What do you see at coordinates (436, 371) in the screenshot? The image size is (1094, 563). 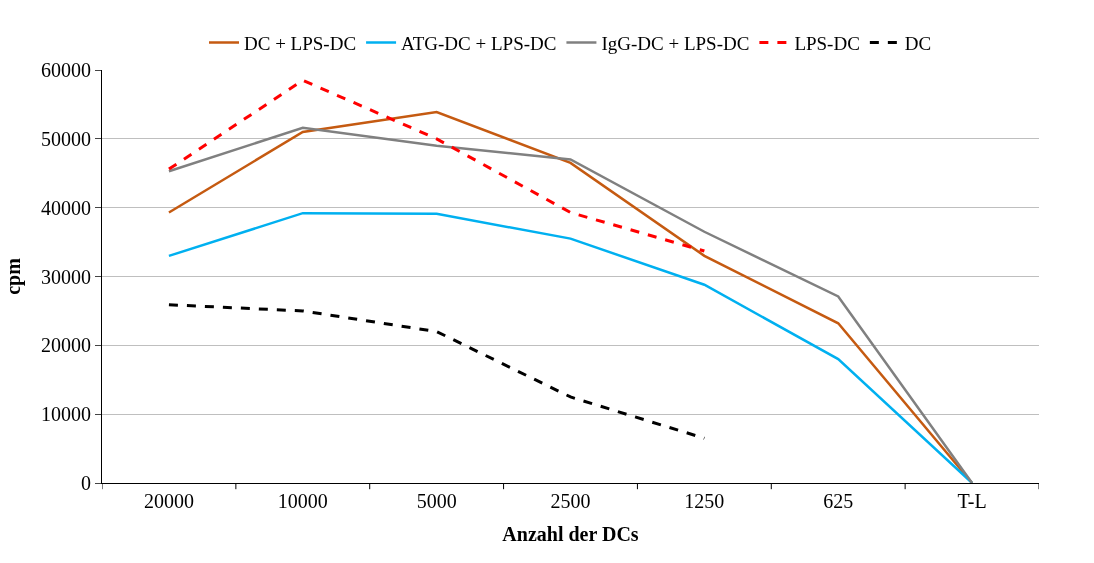 I see `line-series` at bounding box center [436, 371].